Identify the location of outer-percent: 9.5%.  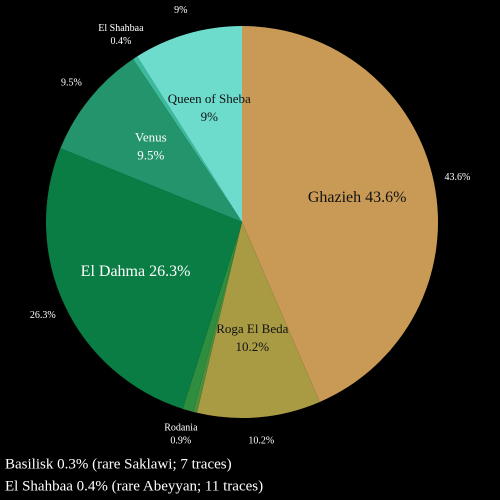
(71, 82).